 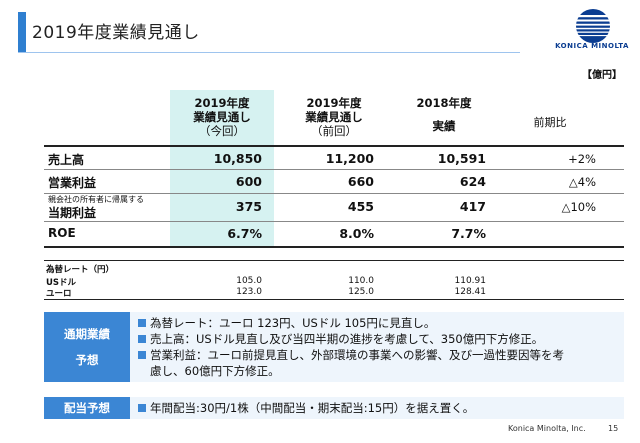 What do you see at coordinates (472, 206) in the screenshot?
I see `np-fy2018: 417` at bounding box center [472, 206].